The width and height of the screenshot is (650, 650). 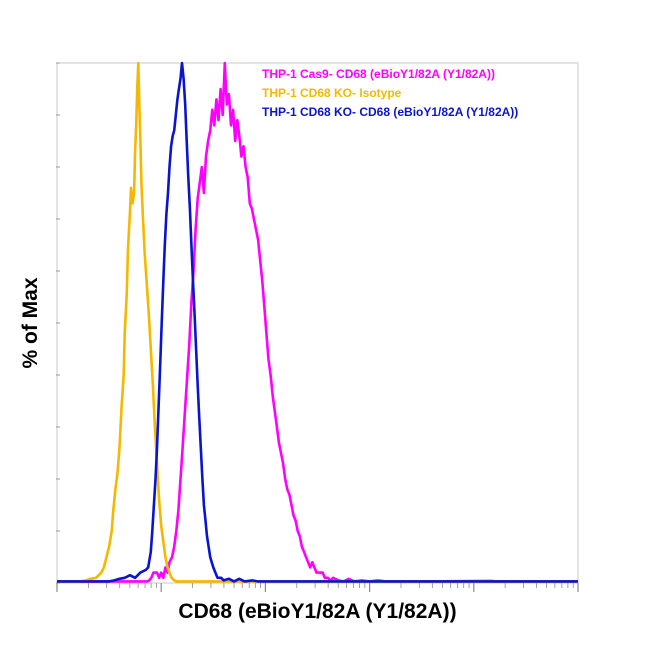 What do you see at coordinates (332, 93) in the screenshot?
I see `legend-entry-2: THP-1 CD68 KO- Isotype` at bounding box center [332, 93].